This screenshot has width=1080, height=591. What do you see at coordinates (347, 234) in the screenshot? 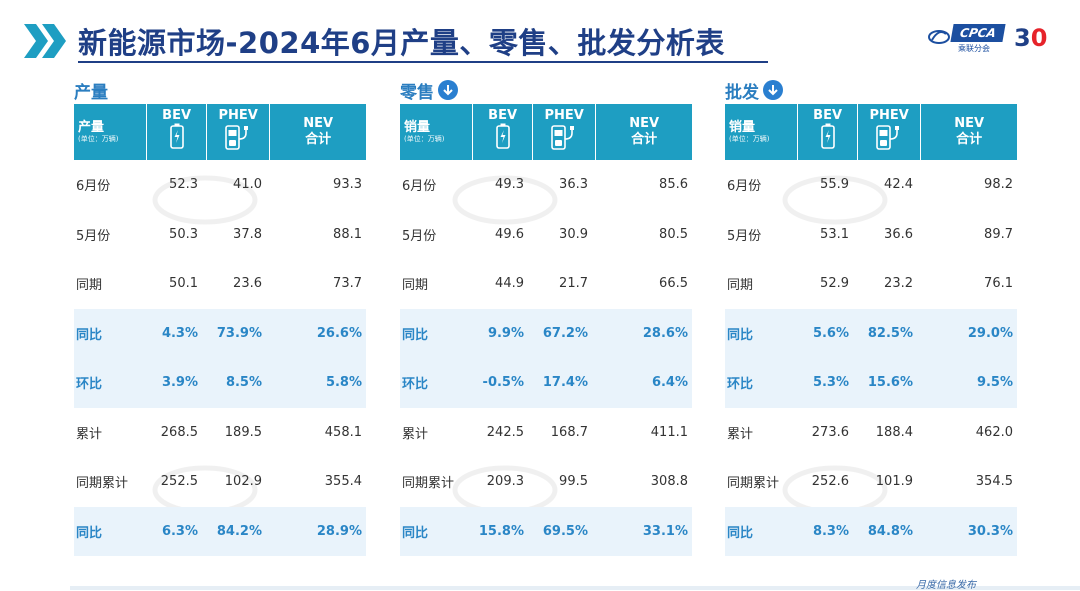
I see `nev-value: 88.1` at bounding box center [347, 234].